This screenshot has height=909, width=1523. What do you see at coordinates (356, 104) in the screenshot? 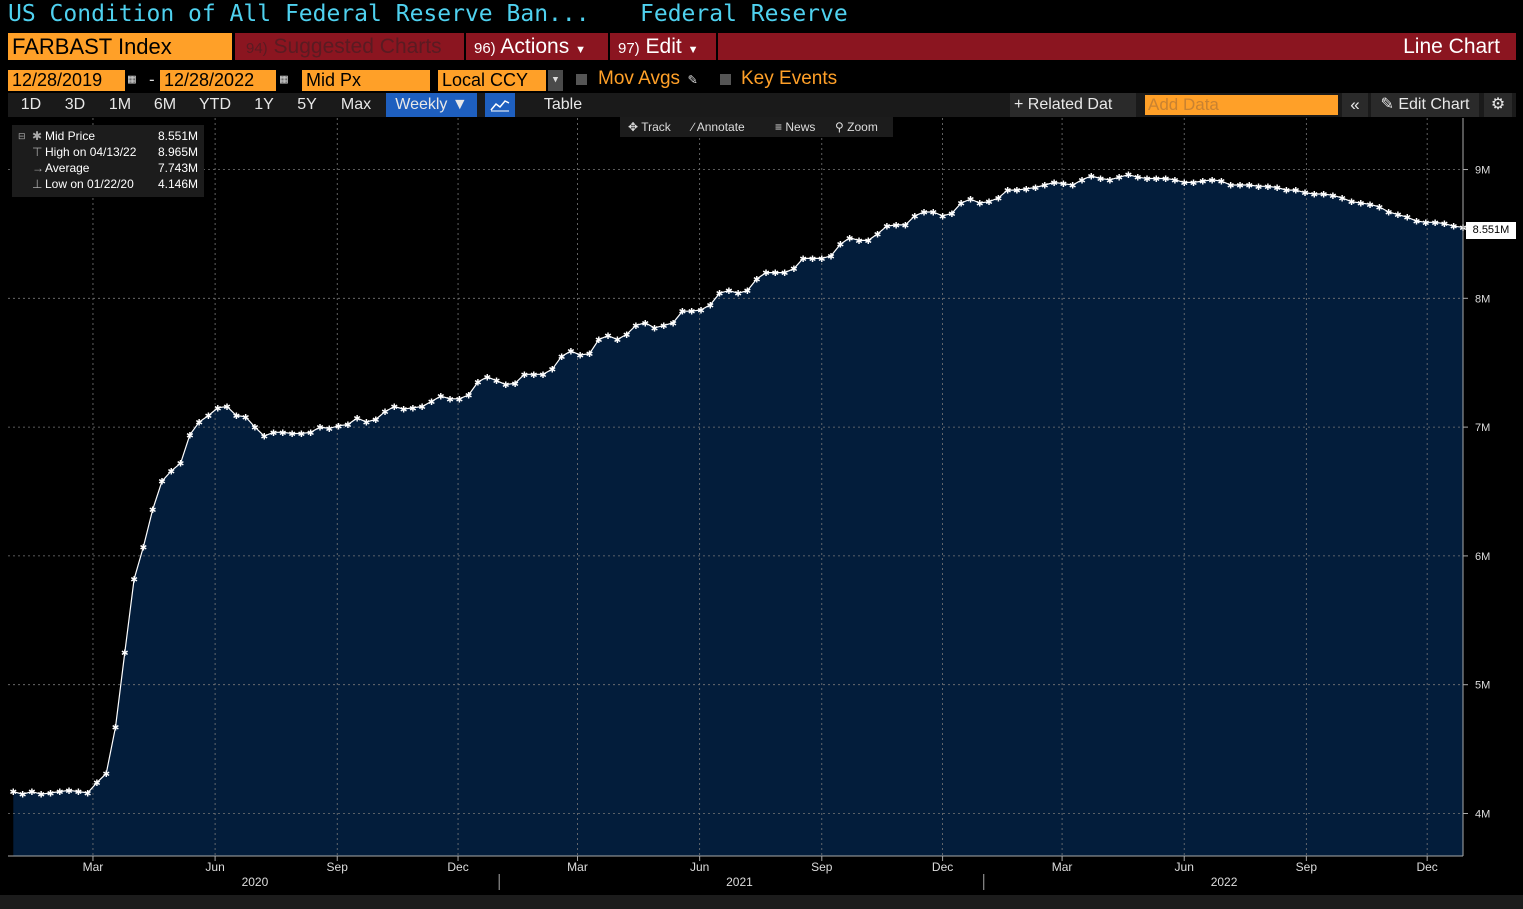
I see `period-max: Max` at bounding box center [356, 104].